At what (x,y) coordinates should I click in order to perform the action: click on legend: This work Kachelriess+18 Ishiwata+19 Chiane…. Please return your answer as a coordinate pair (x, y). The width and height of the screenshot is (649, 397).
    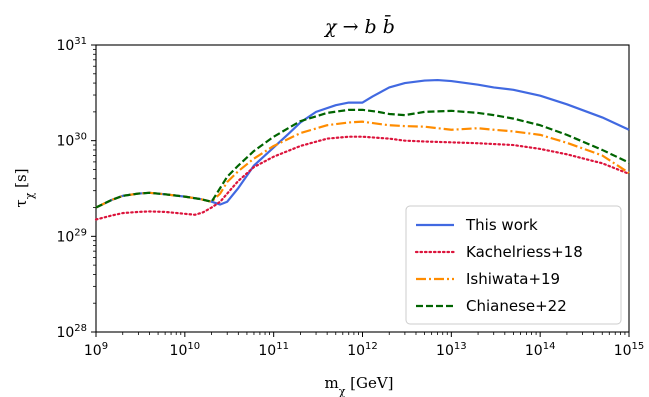
    Looking at the image, I should click on (513, 265).